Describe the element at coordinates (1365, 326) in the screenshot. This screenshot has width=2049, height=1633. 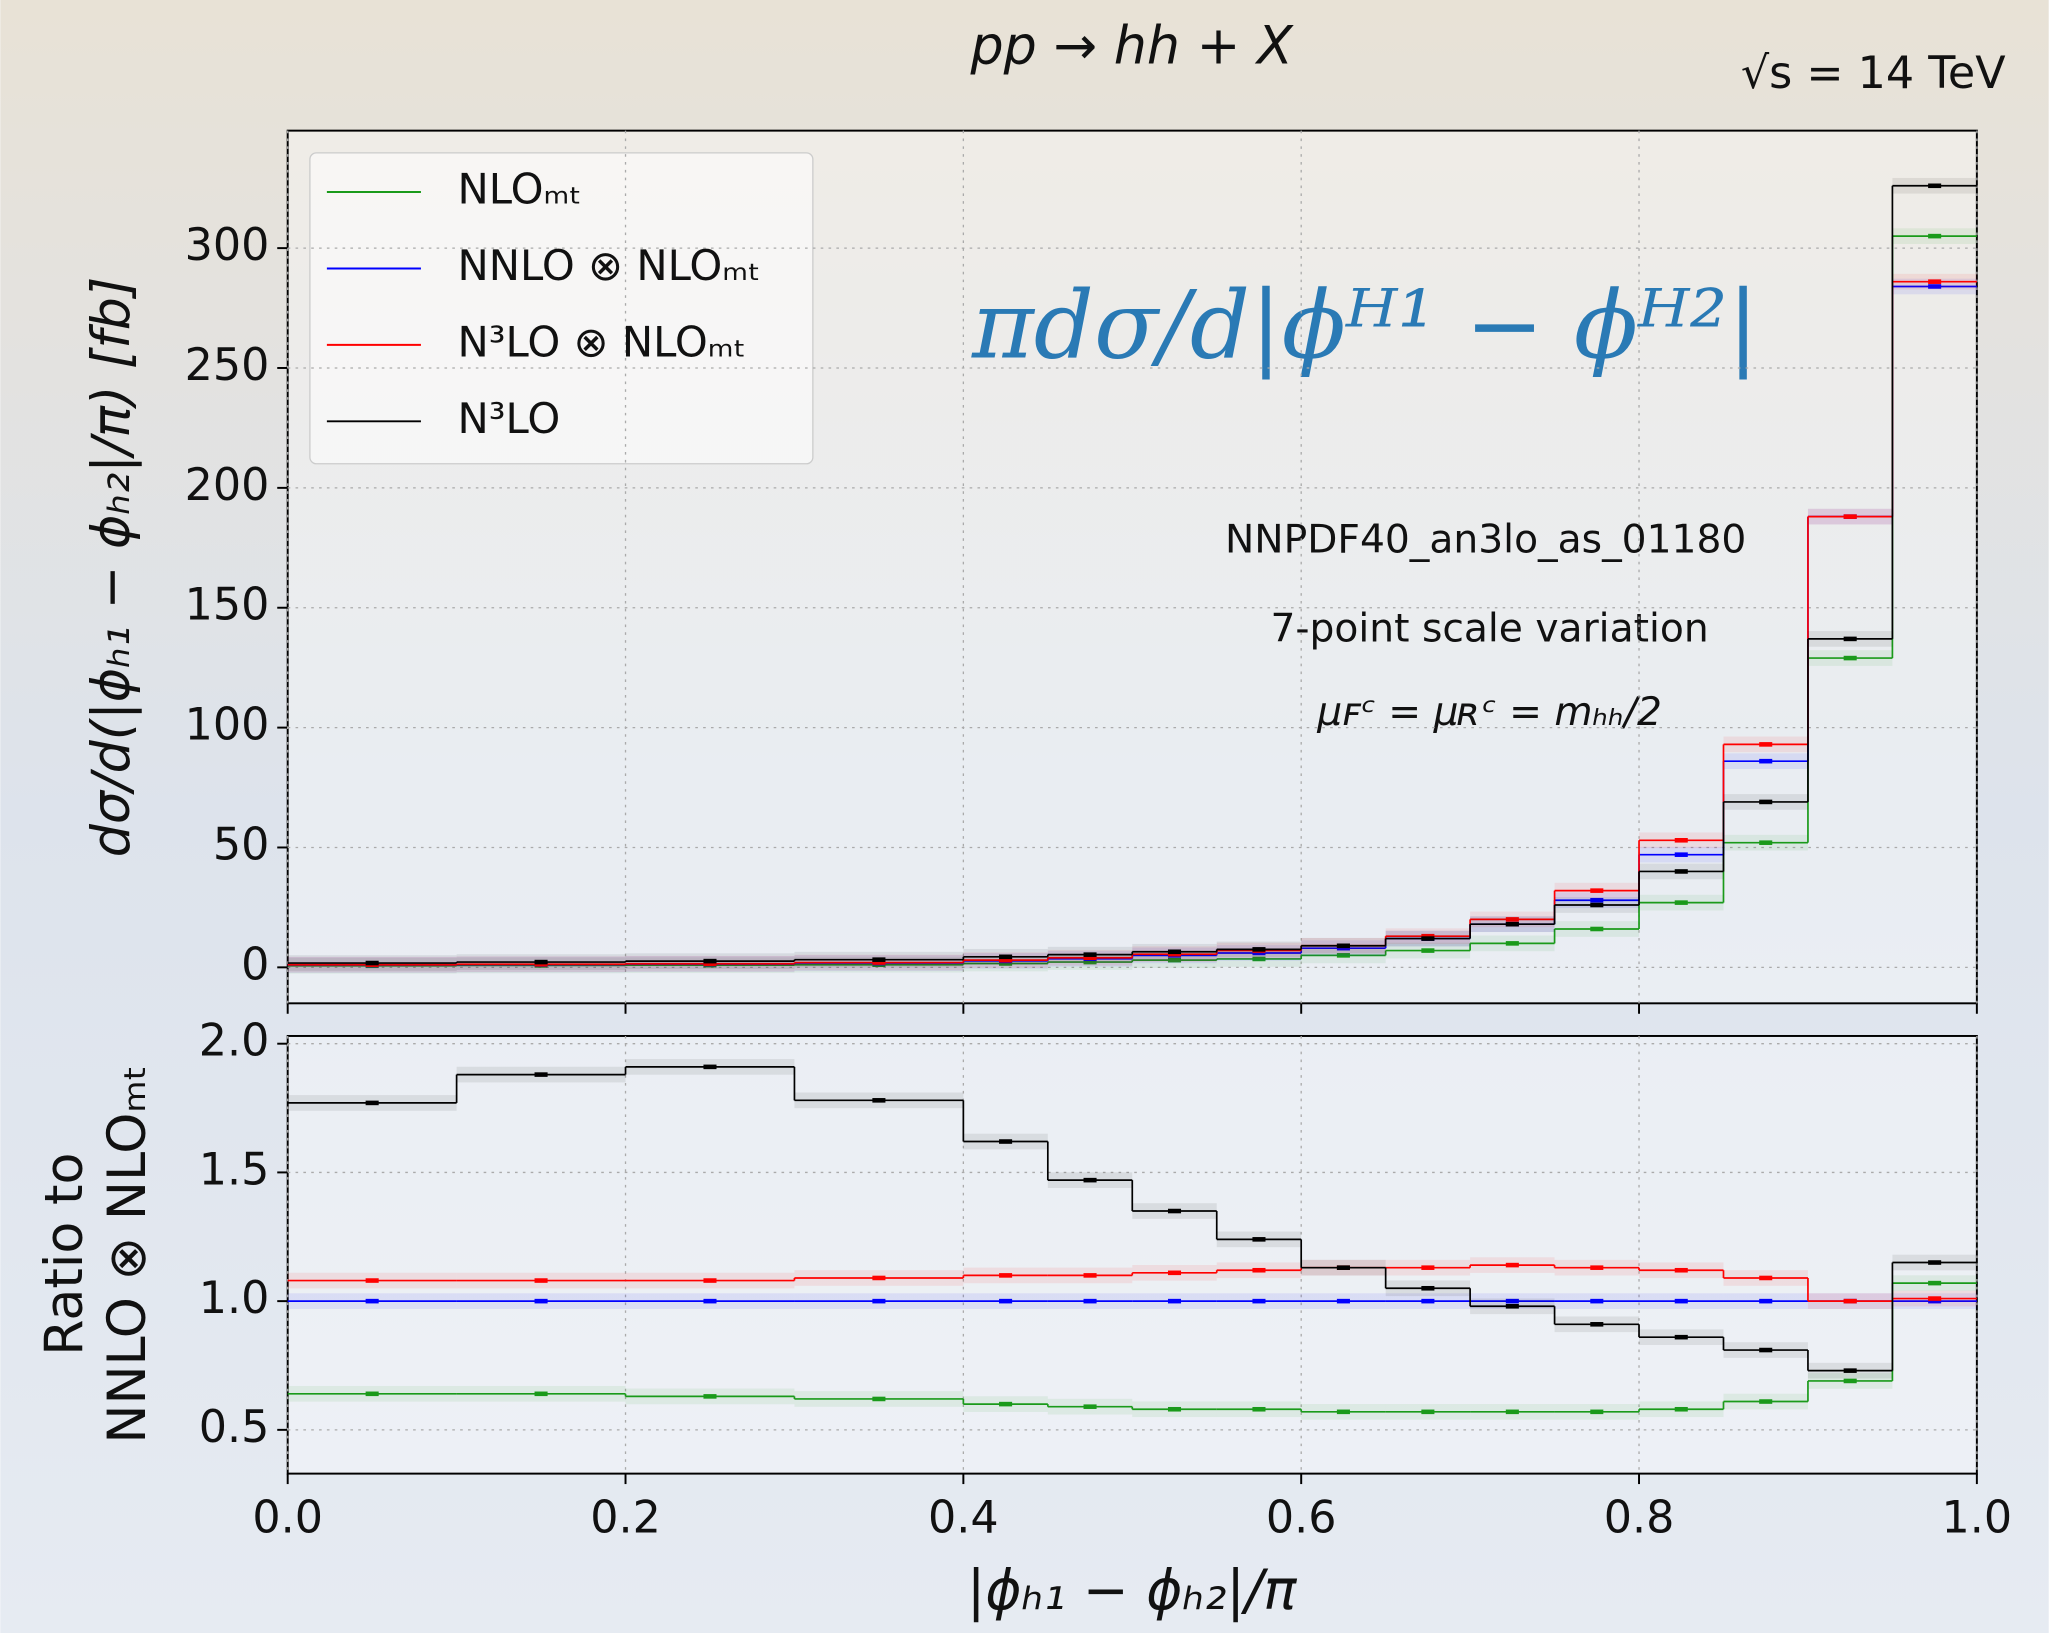
I see `observable-label: πdσ/d|ϕᴴ¹ − ϕᴴ²|` at that location.